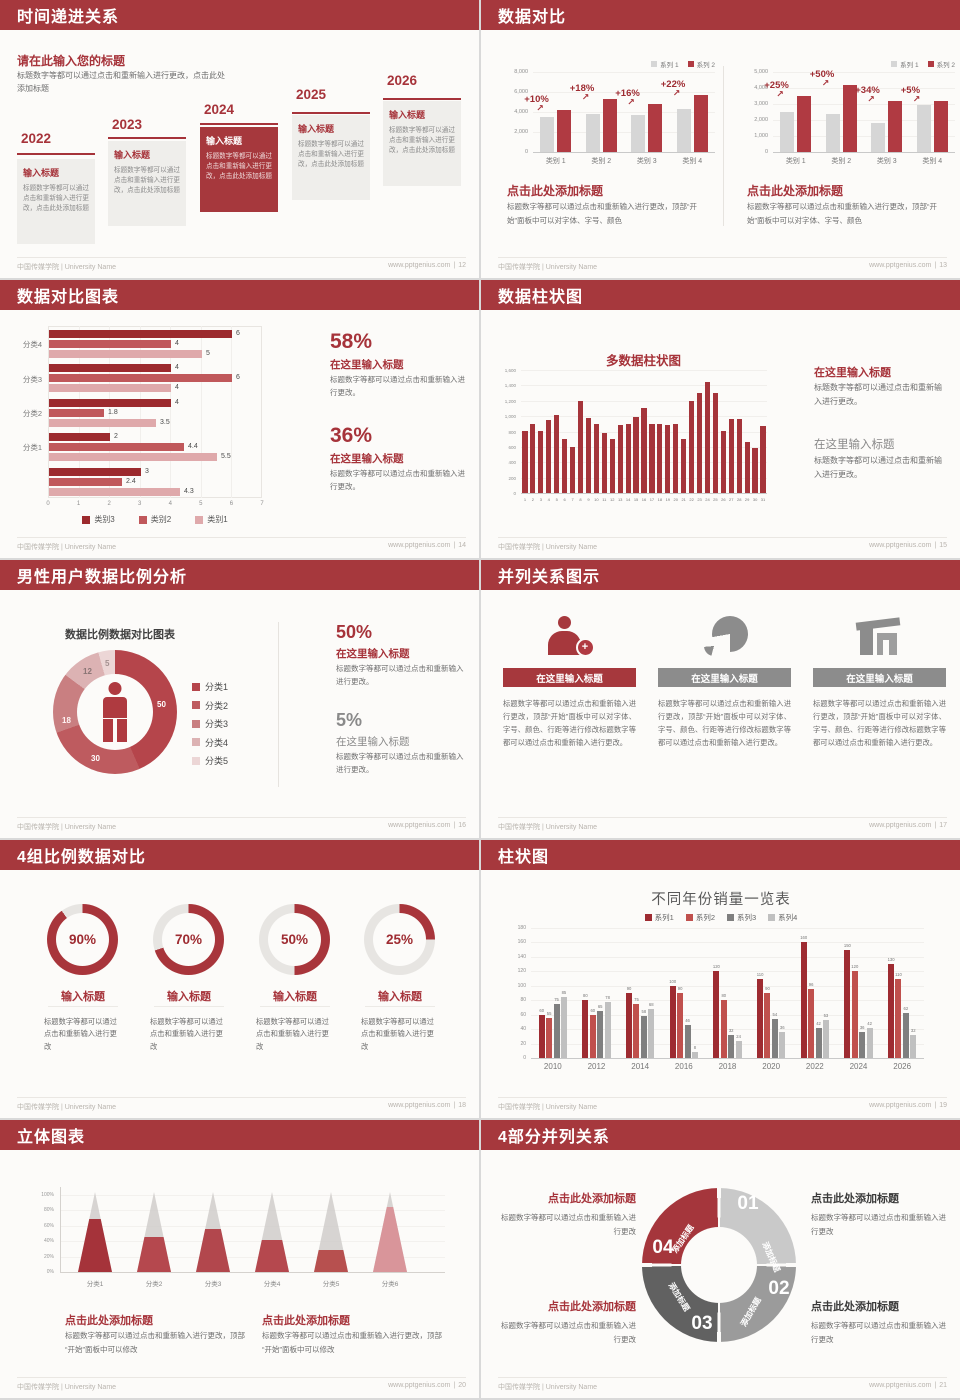 This screenshot has height=1400, width=960. What do you see at coordinates (154, 1284) in the screenshot?
I see `category-label: 分类2` at bounding box center [154, 1284].